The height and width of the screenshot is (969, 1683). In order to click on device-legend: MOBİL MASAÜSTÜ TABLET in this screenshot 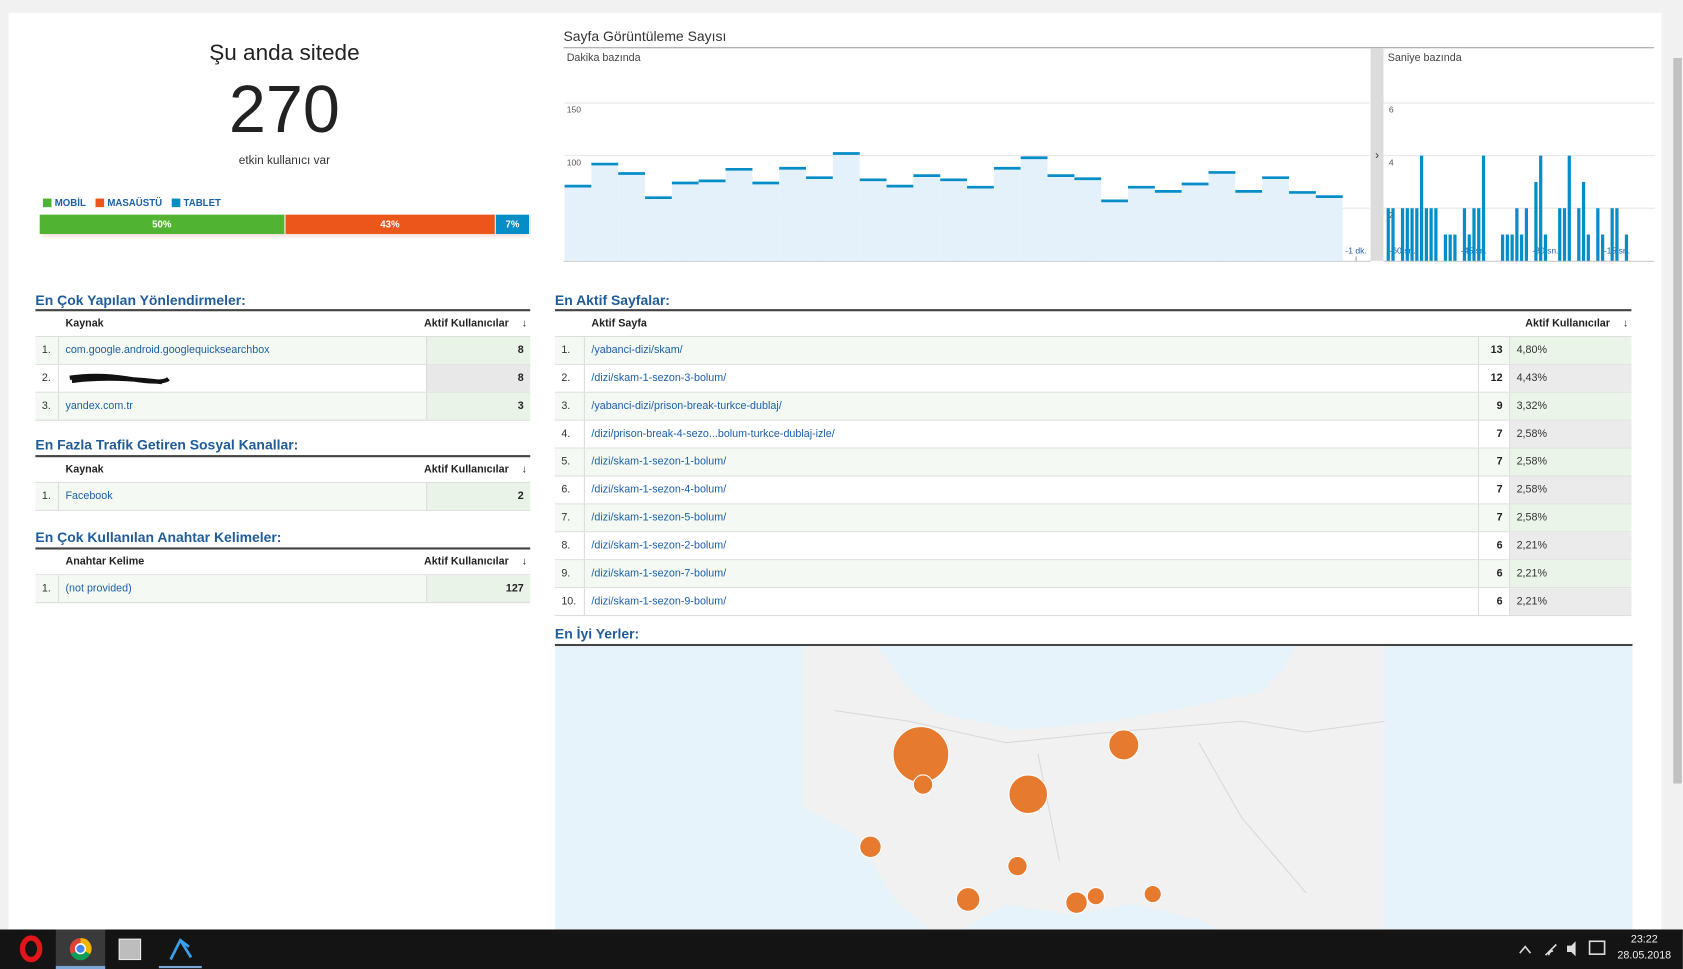, I will do `click(131, 202)`.